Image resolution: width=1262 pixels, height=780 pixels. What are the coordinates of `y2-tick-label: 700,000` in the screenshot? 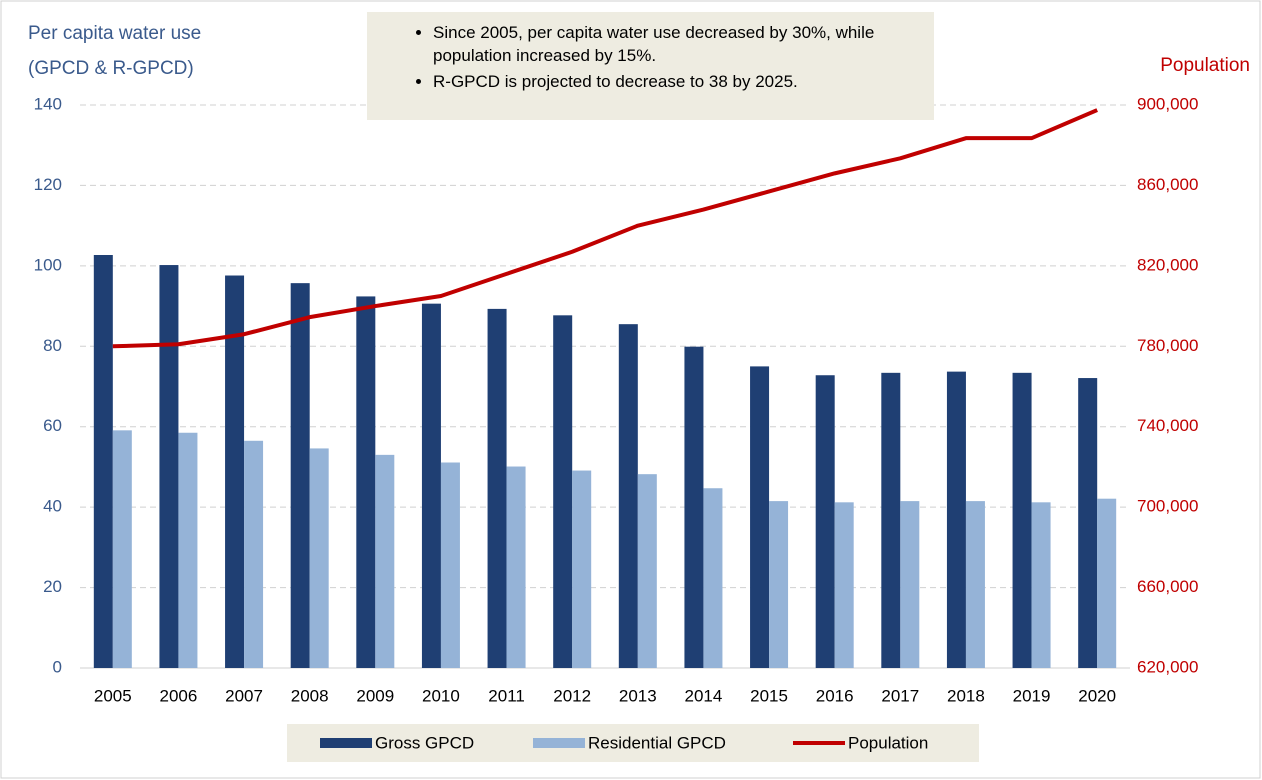 It's located at (1167, 506).